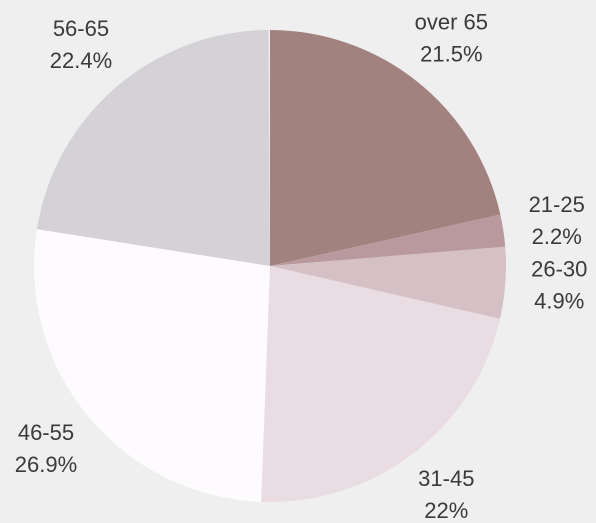 This screenshot has height=523, width=596. I want to click on slice-value-label: 22.4%, so click(81, 60).